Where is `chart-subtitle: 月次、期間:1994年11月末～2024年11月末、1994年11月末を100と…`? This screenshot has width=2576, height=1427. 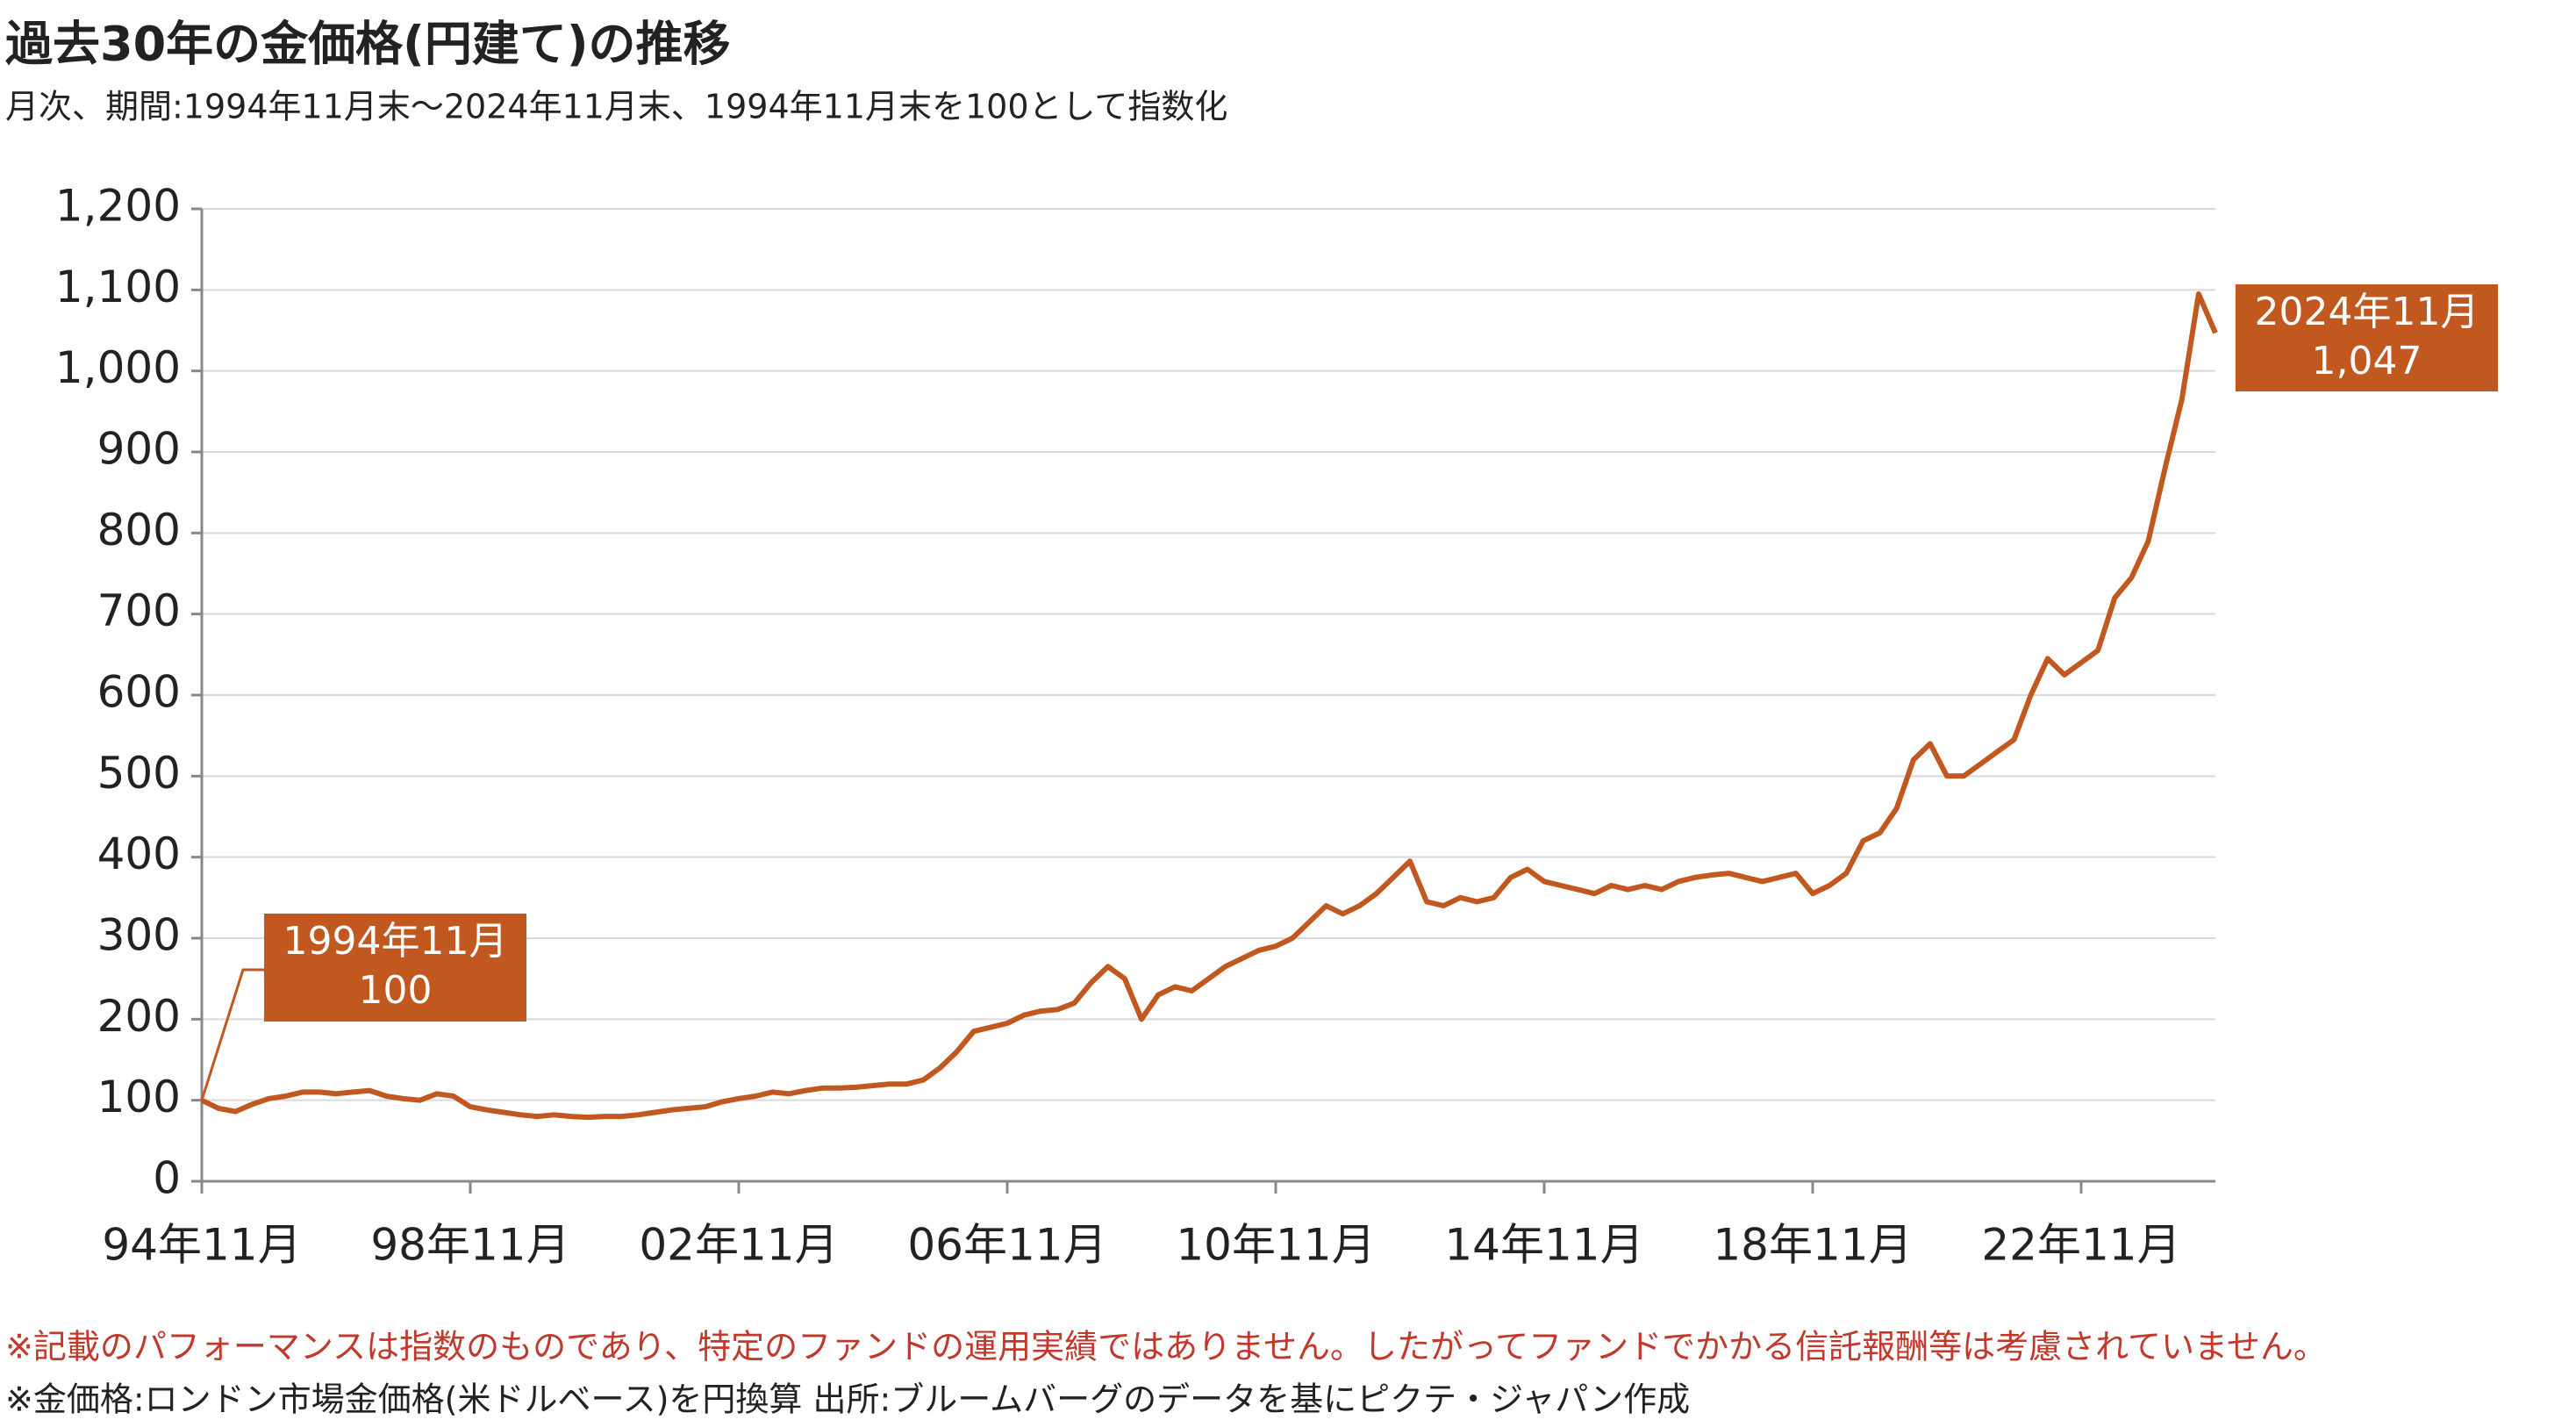 chart-subtitle: 月次、期間:1994年11月末～2024年11月末、1994年11月末を100と… is located at coordinates (616, 107).